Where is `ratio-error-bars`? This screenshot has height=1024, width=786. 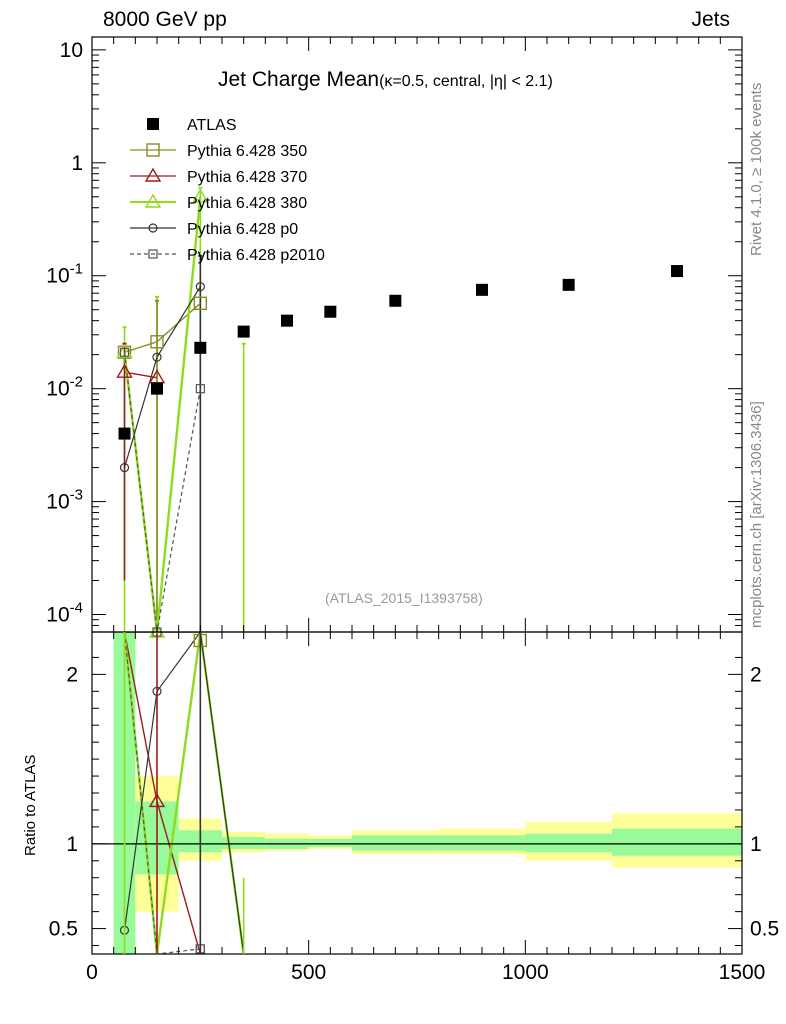
ratio-error-bars is located at coordinates (184, 793).